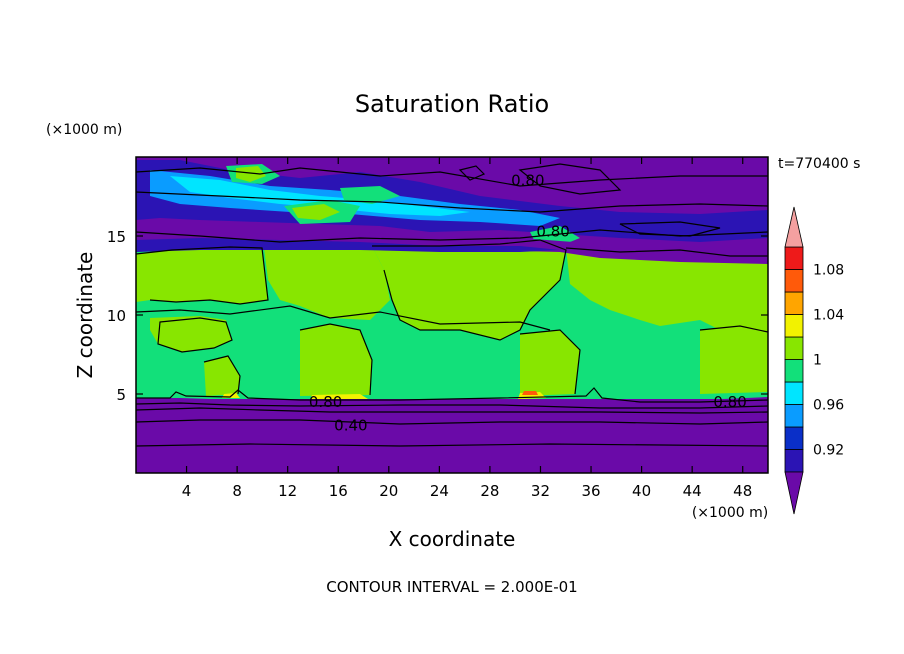 This screenshot has height=654, width=904. What do you see at coordinates (237, 491) in the screenshot?
I see `x-tick-label: 8` at bounding box center [237, 491].